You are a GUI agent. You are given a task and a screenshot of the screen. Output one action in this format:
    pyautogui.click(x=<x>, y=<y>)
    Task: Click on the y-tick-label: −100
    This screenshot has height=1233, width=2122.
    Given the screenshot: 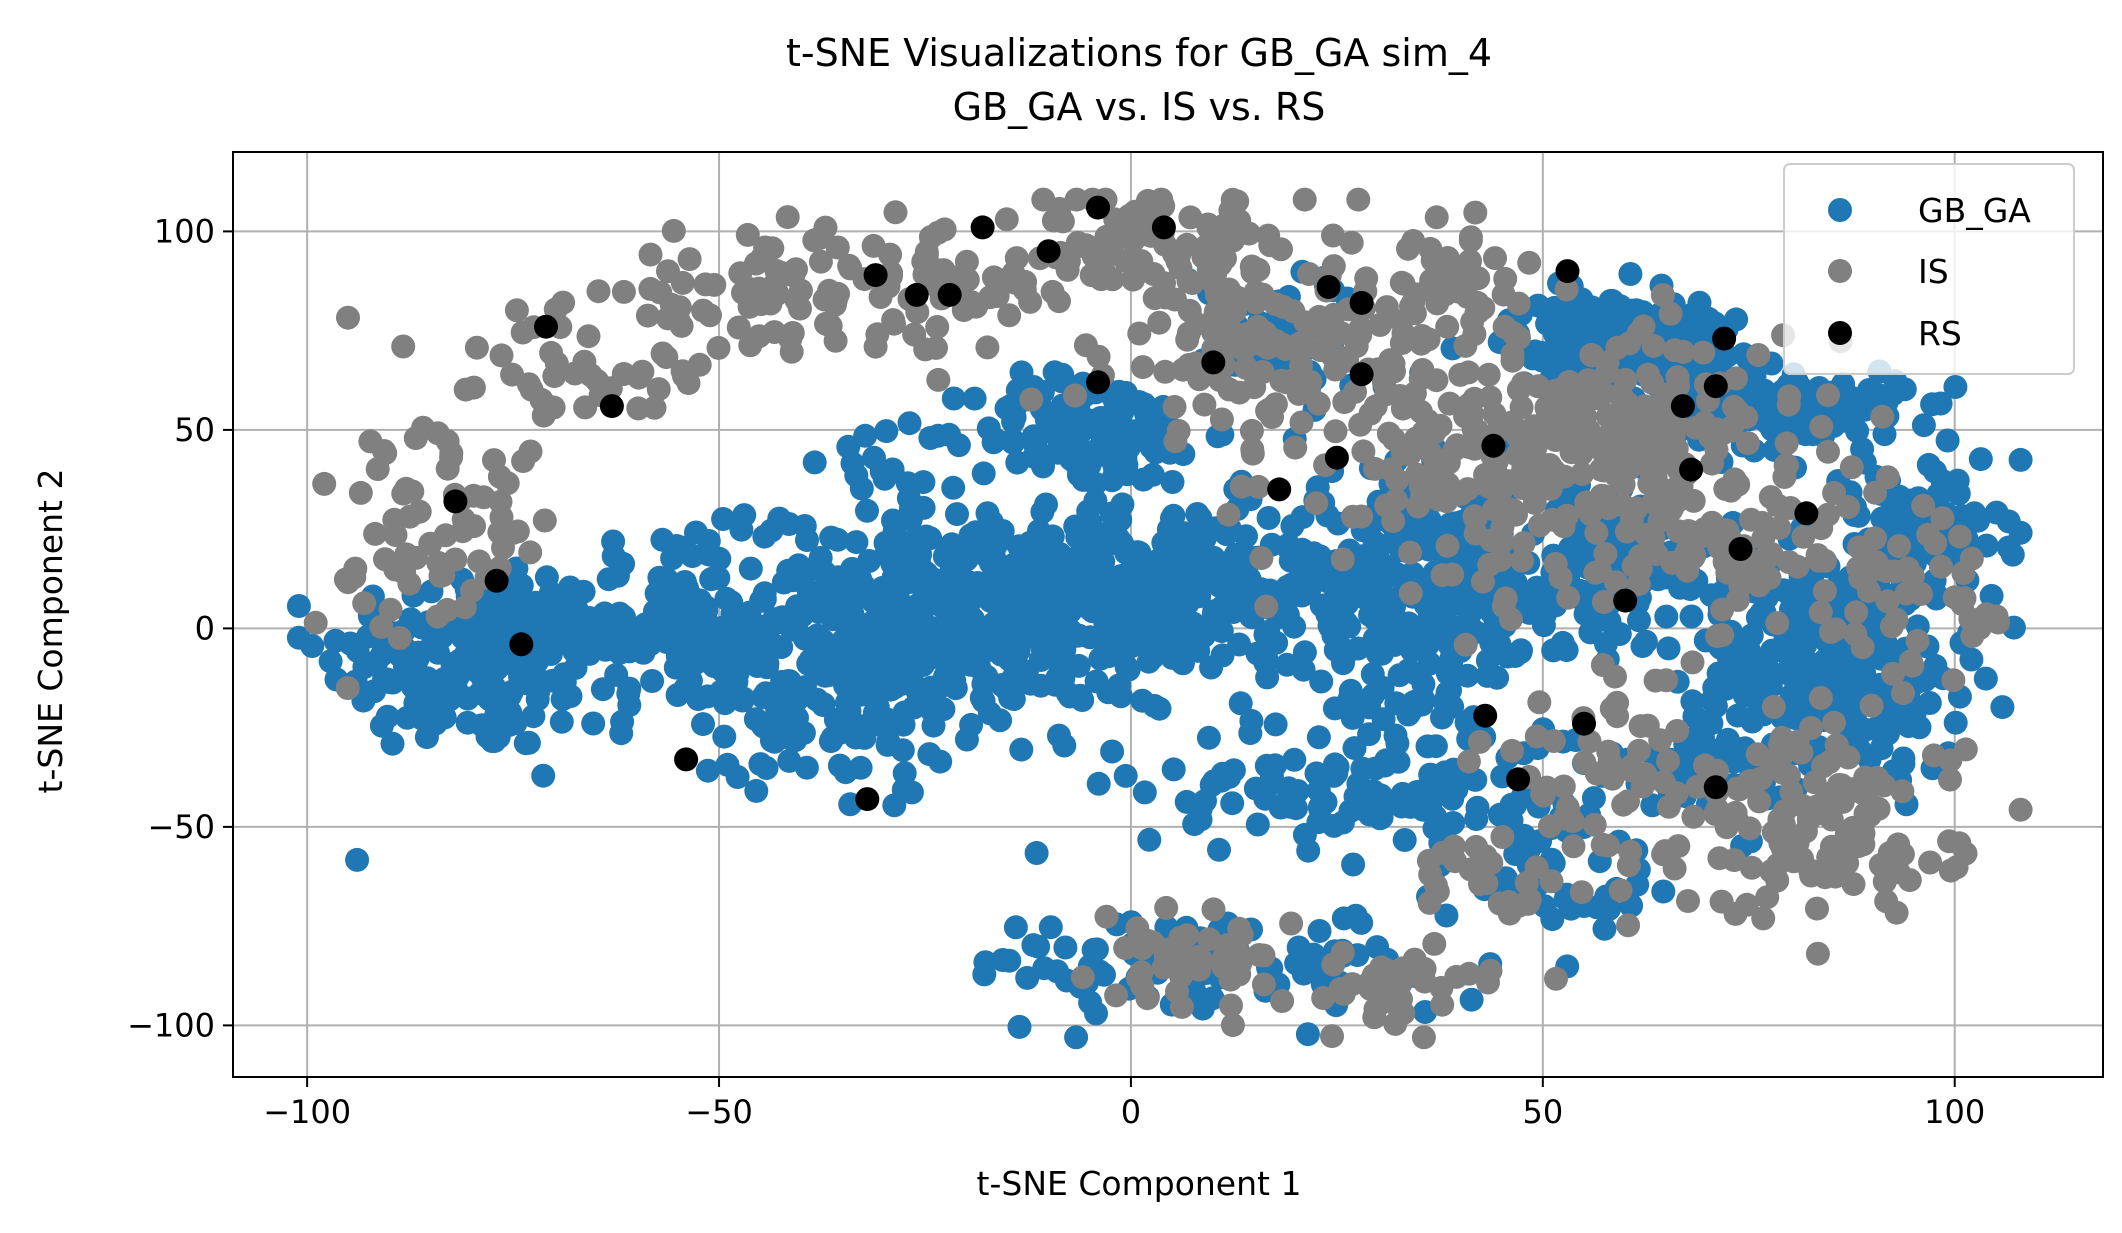 What is the action you would take?
    pyautogui.click(x=171, y=1025)
    